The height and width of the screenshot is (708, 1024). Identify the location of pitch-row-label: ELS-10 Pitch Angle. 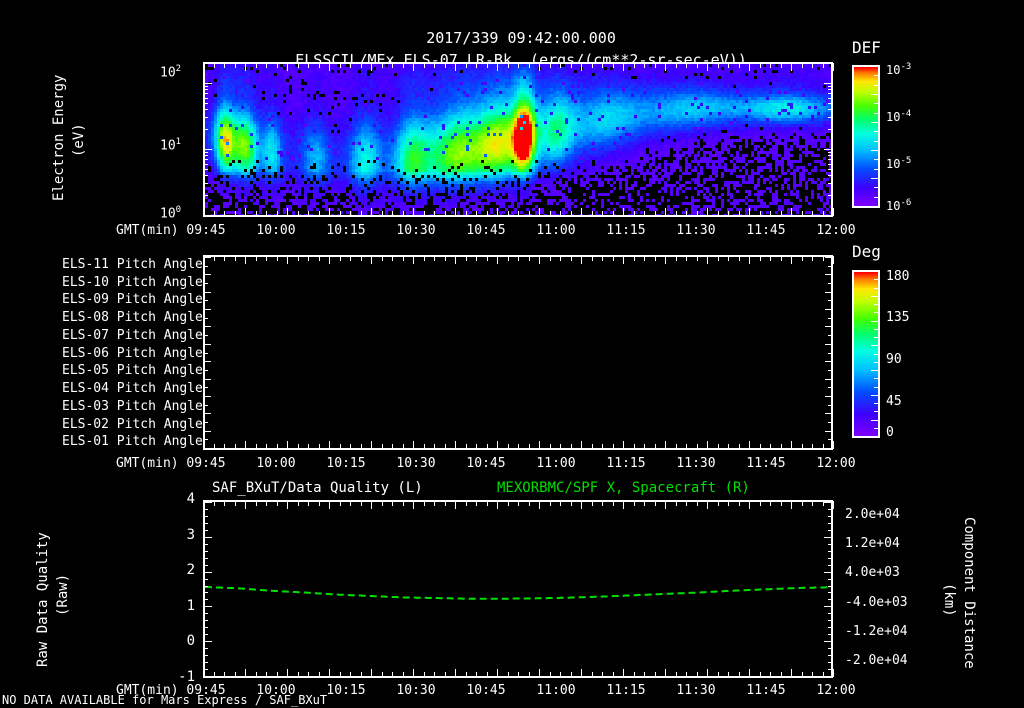
(132, 282).